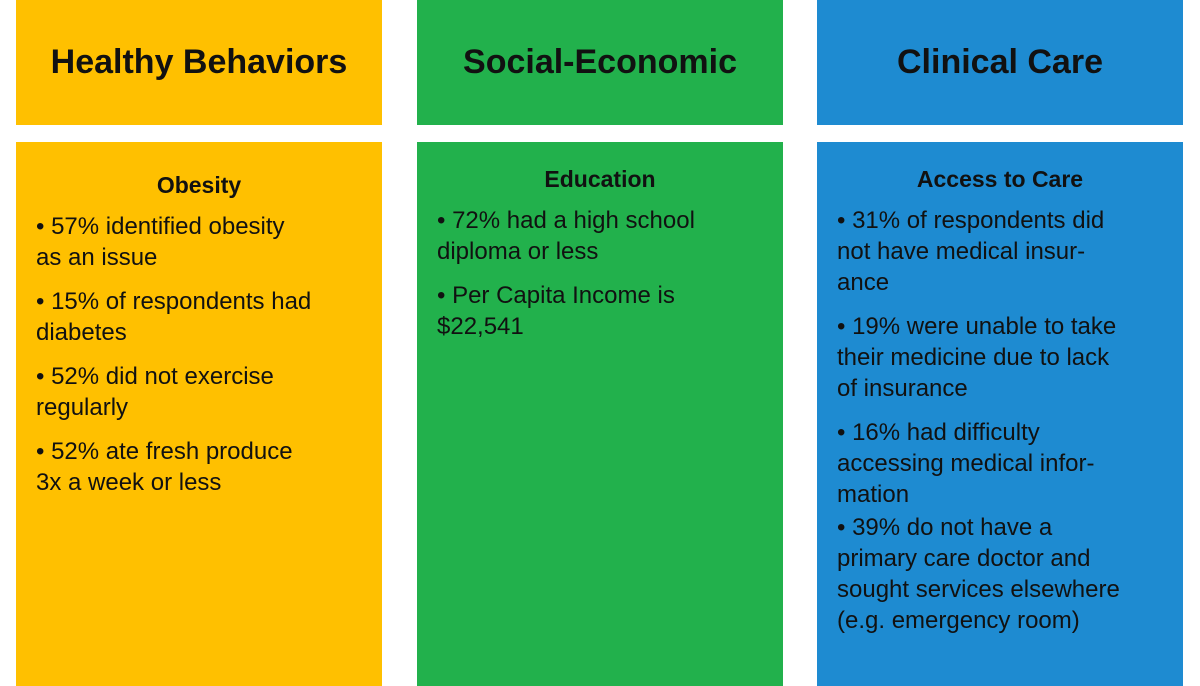 The image size is (1200, 686). What do you see at coordinates (199, 62) in the screenshot?
I see `column-header: Healthy Behaviors` at bounding box center [199, 62].